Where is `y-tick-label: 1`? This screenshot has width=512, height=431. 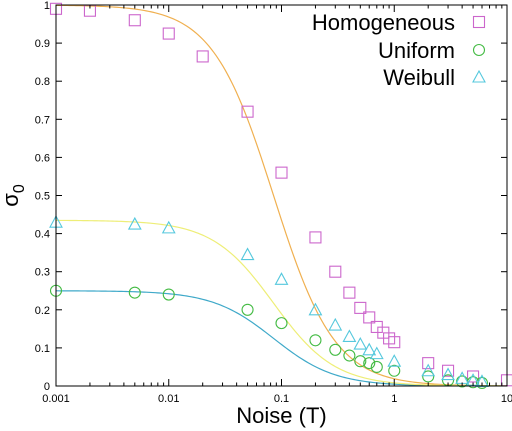
y-tick-label: 1 is located at coordinates (47, 6).